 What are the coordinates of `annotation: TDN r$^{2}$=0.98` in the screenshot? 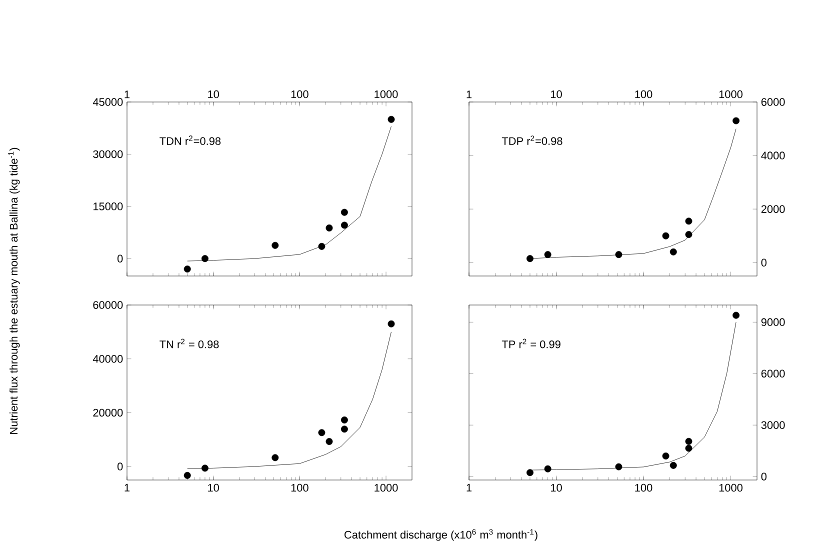 It's located at (190, 140).